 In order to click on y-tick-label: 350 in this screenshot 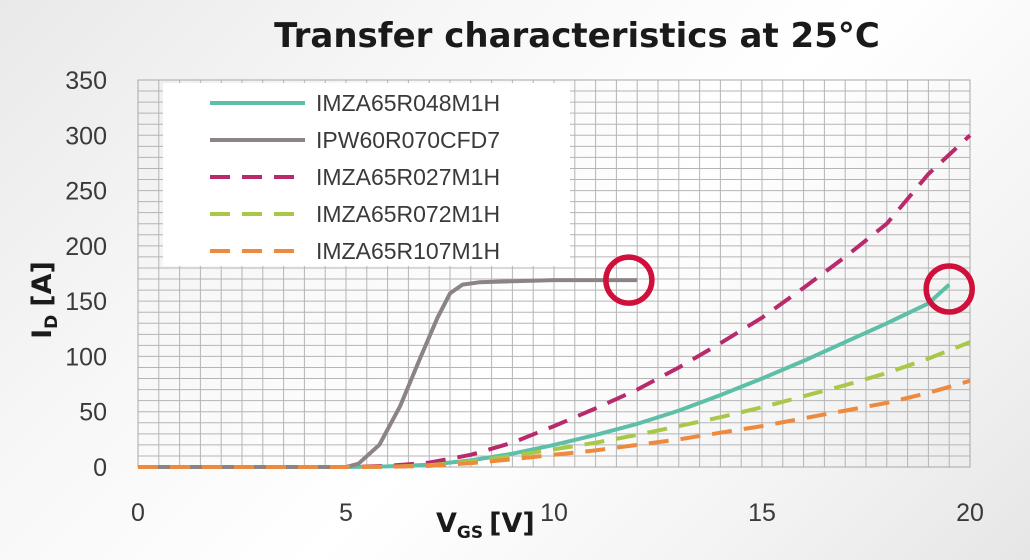, I will do `click(86, 81)`.